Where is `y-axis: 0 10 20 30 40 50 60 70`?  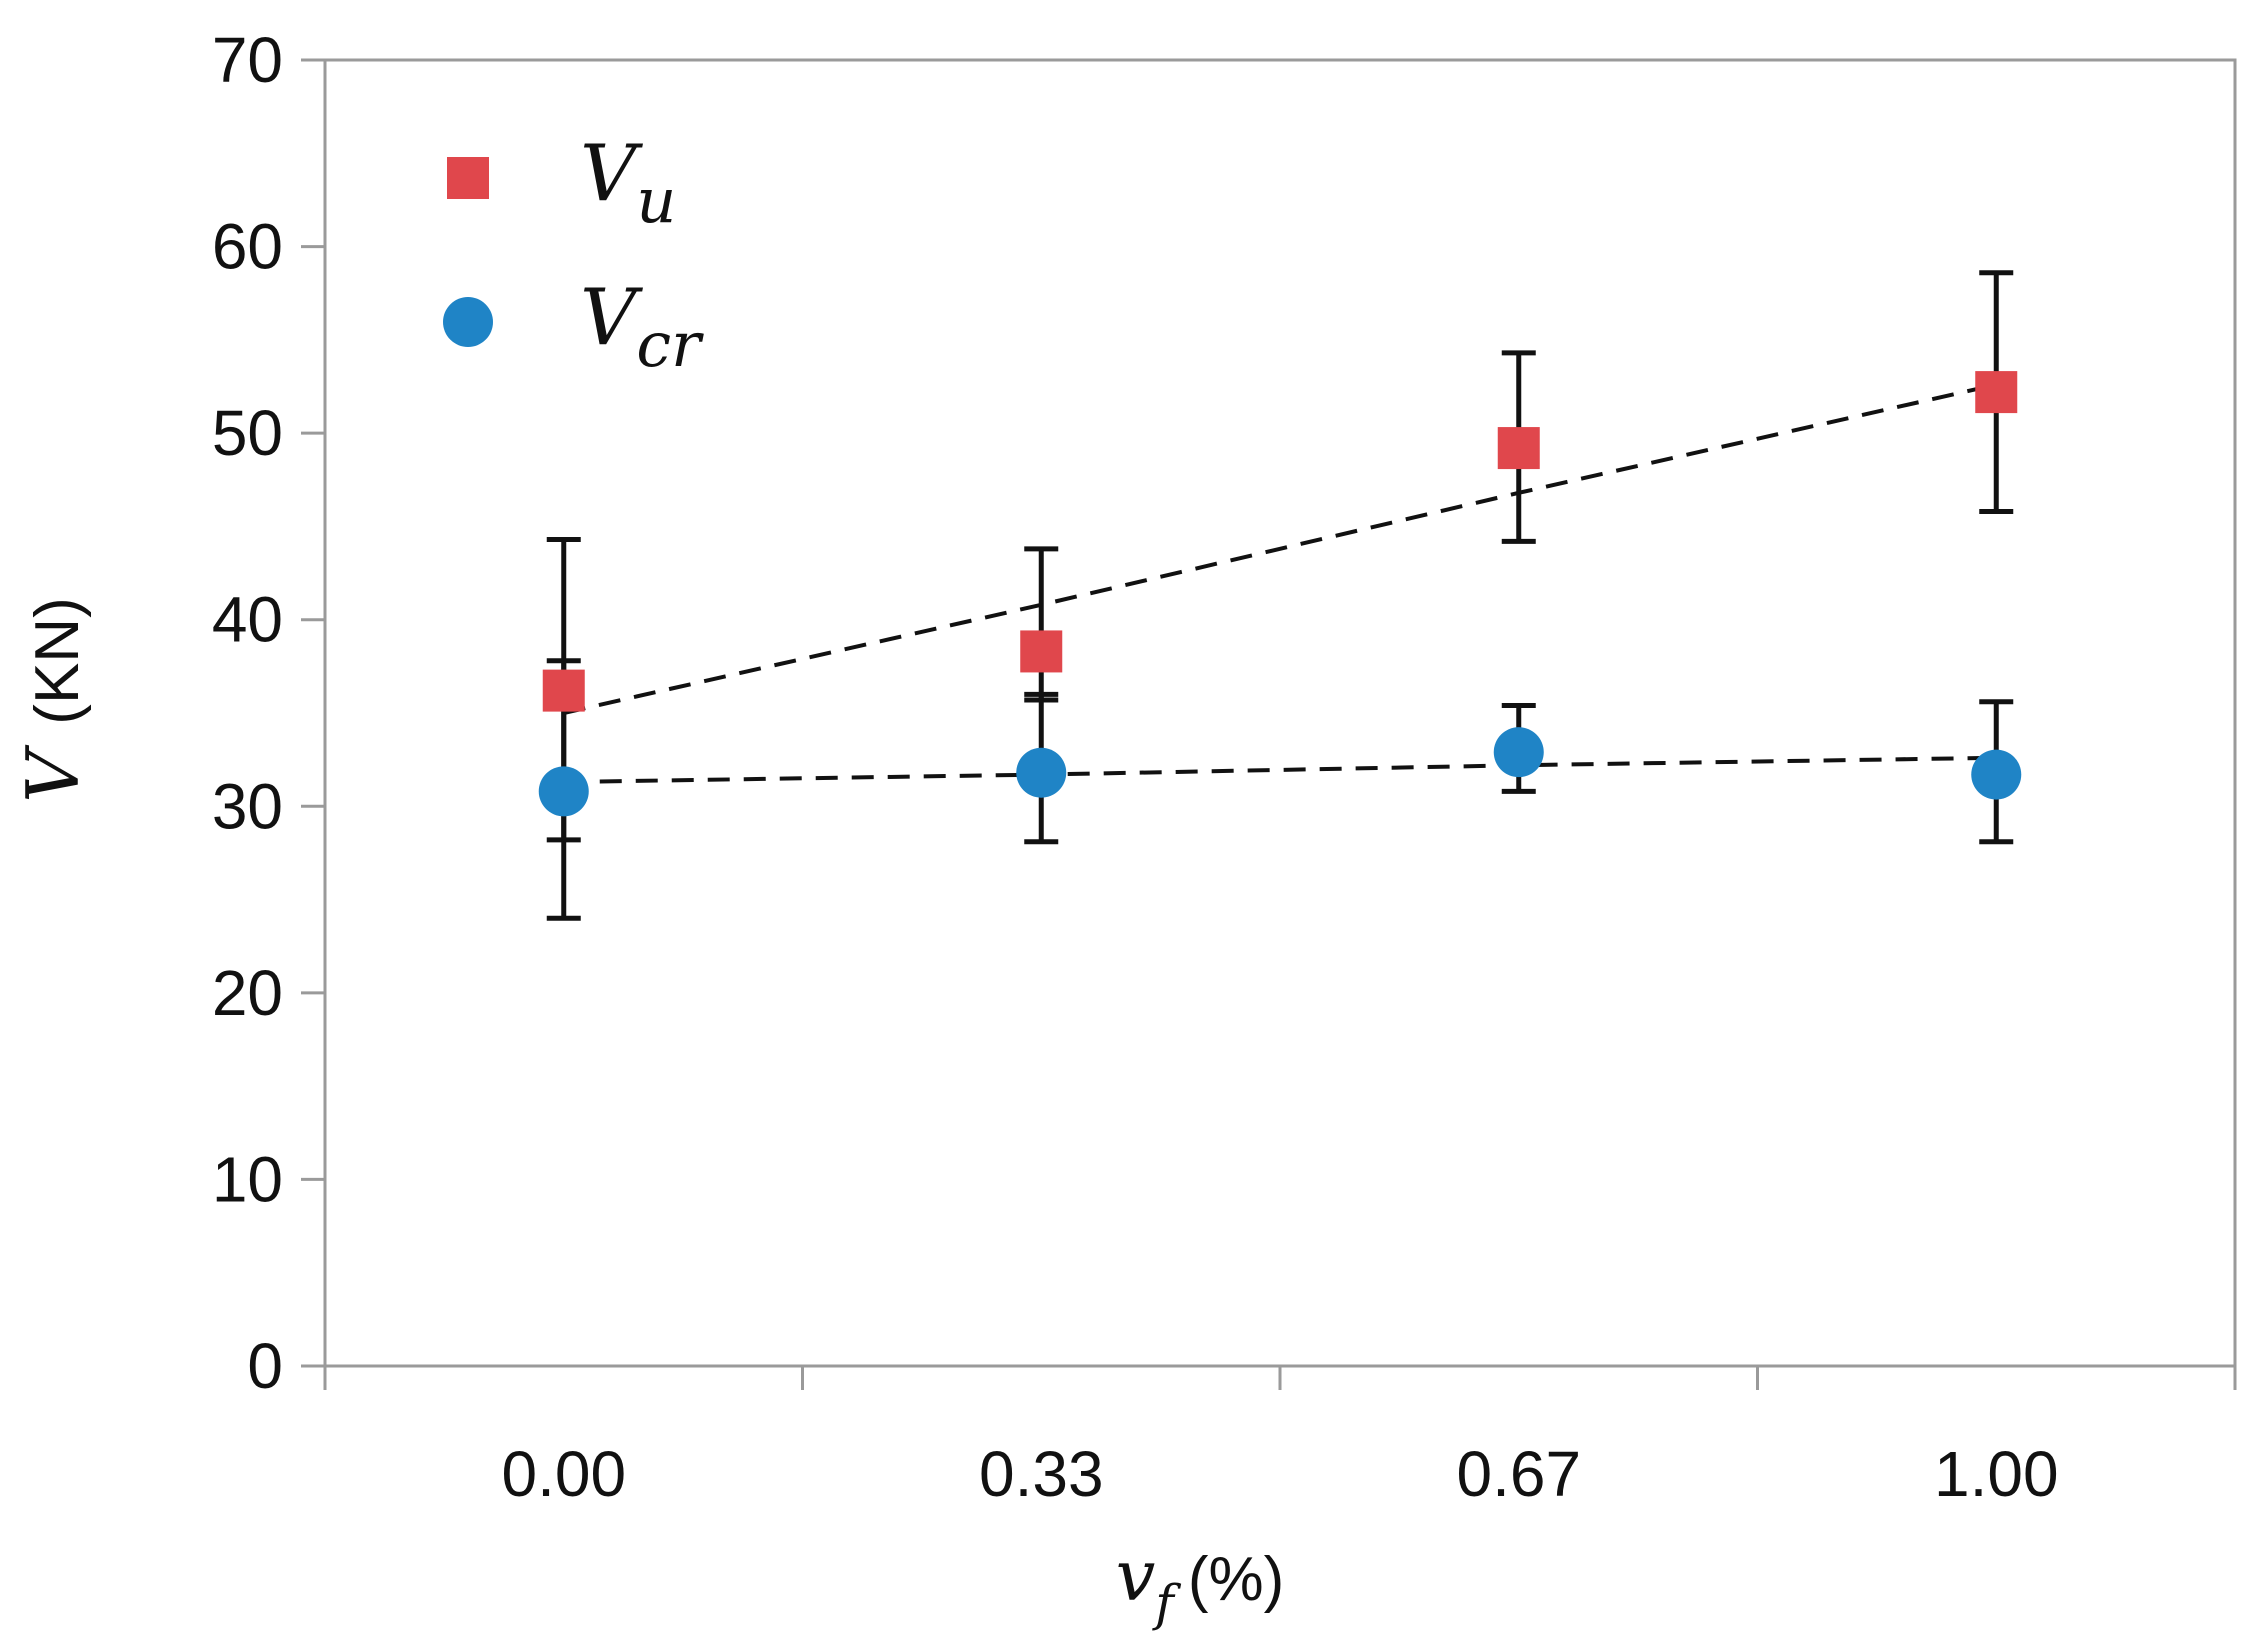 y-axis: 0 10 20 30 40 50 60 70 is located at coordinates (268, 713).